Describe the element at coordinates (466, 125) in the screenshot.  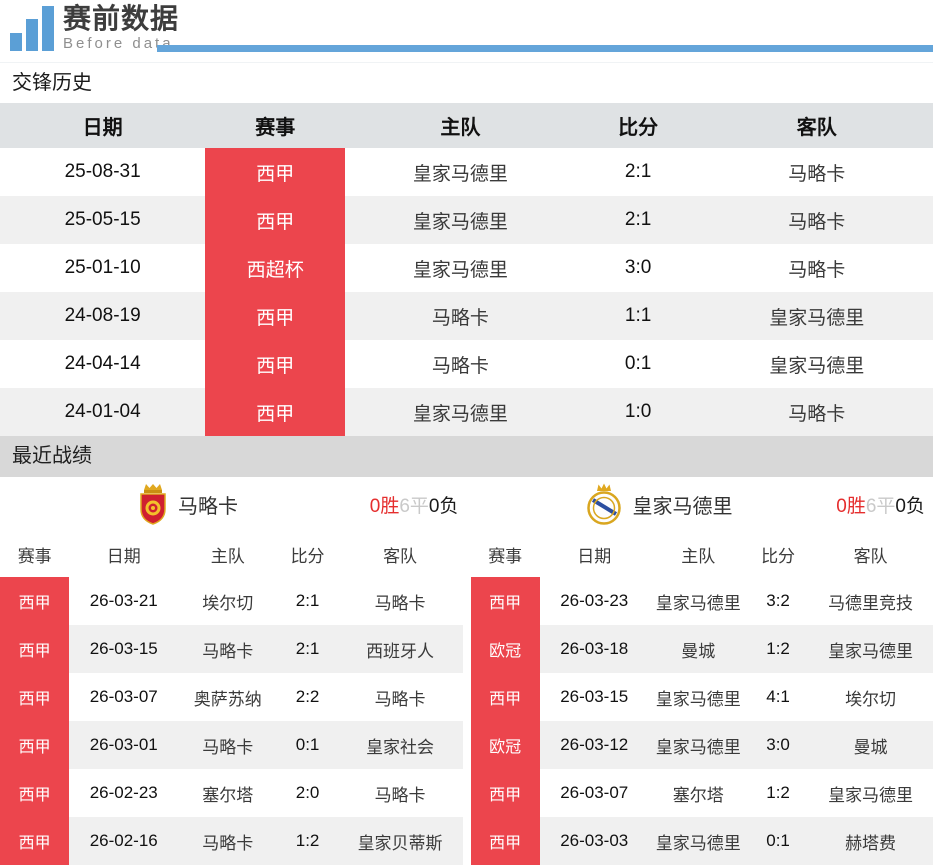
I see `h2h-table-header: 日期 赛事 主队 比分 客队` at that location.